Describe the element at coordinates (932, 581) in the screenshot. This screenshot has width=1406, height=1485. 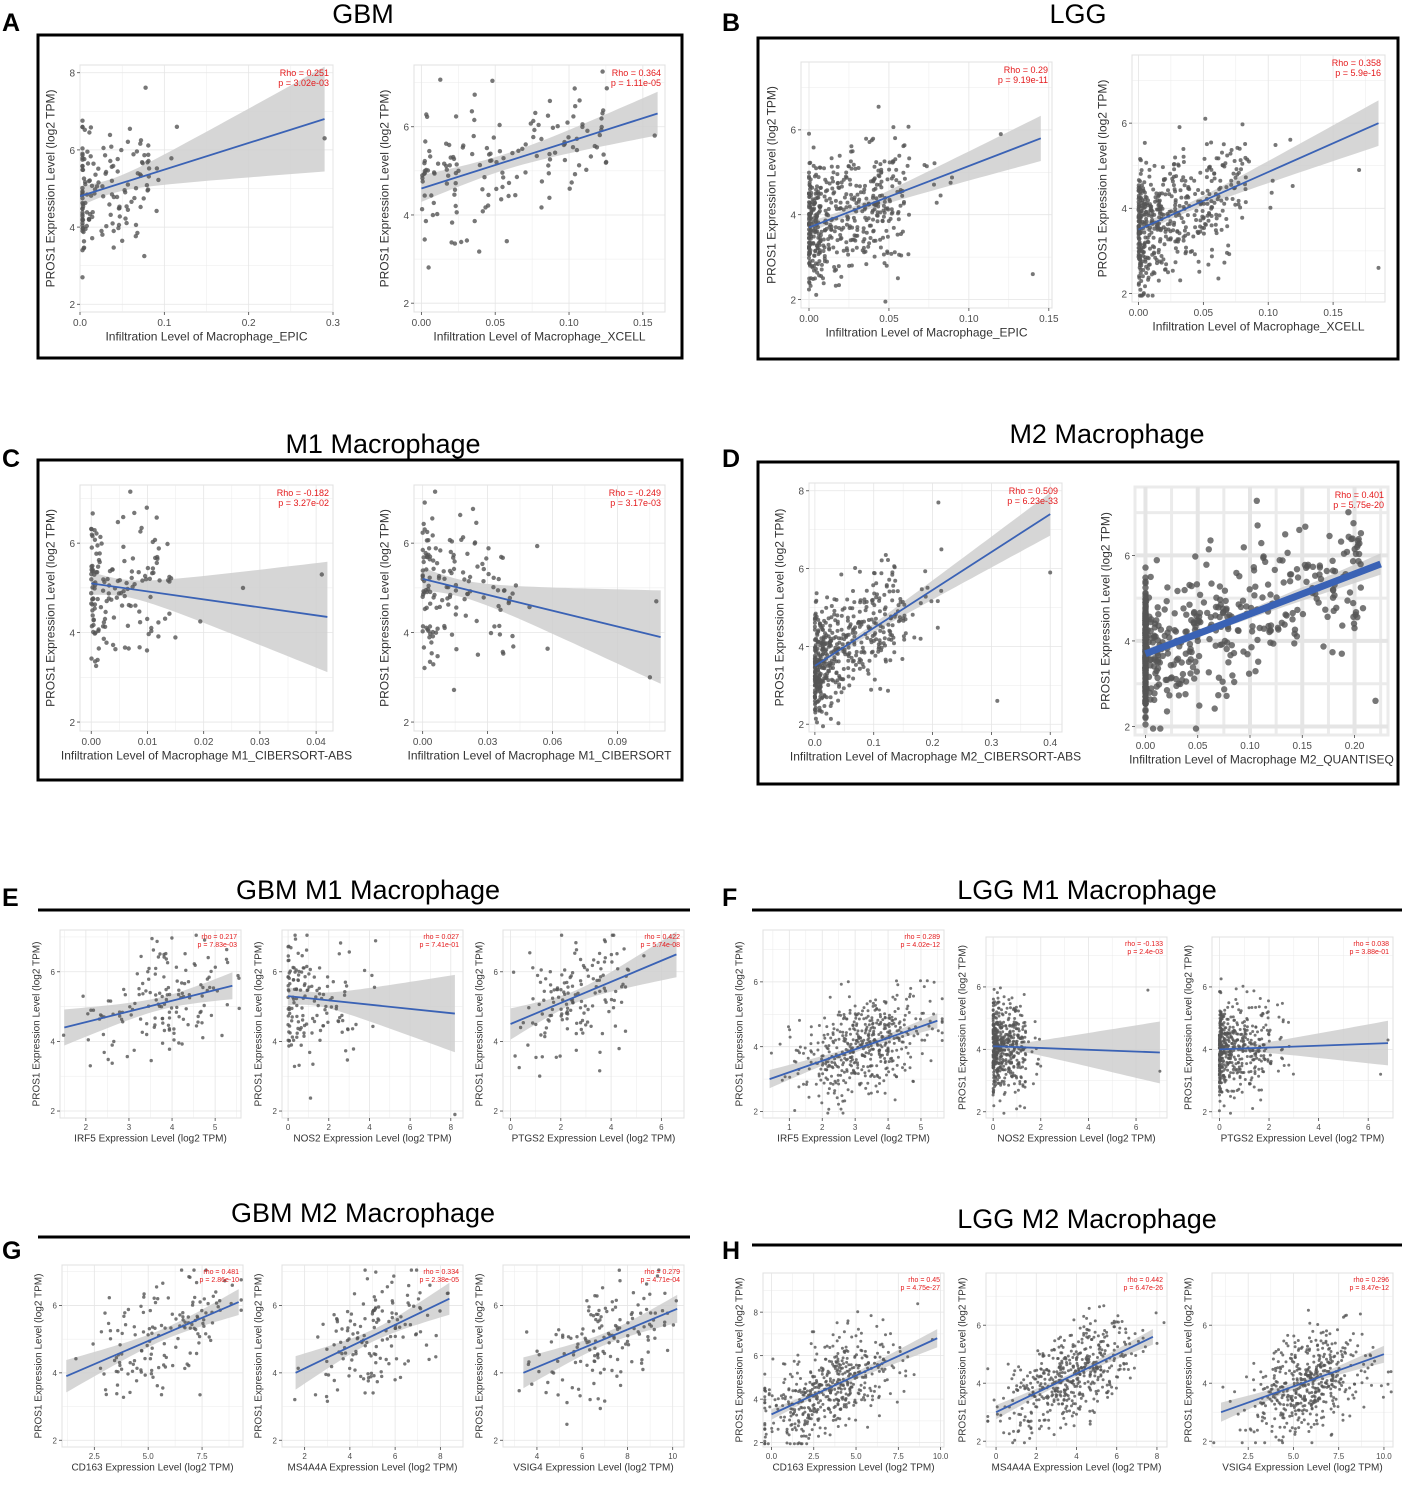
I see `confidence-band` at that location.